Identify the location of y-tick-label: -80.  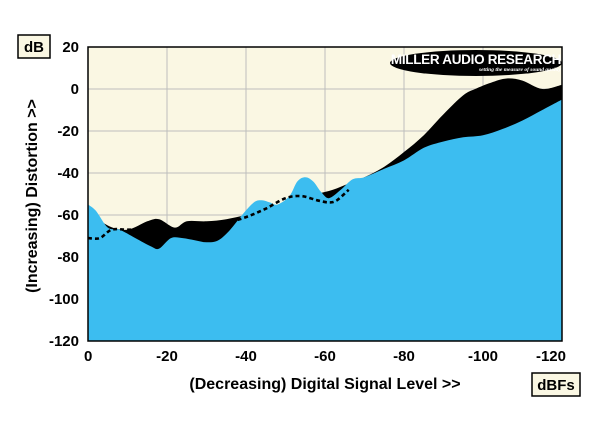
(68, 257).